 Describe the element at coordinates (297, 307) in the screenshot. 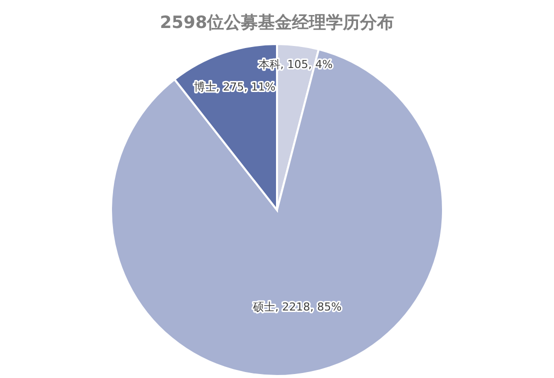

I see `slice-label: 硕士, 2218, 85%` at that location.